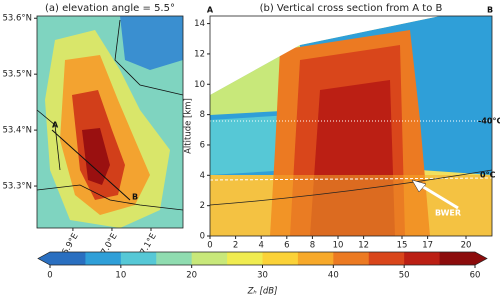 The height and width of the screenshot is (306, 500). What do you see at coordinates (488, 175) in the screenshot?
I see `annotation: 0°C` at bounding box center [488, 175].